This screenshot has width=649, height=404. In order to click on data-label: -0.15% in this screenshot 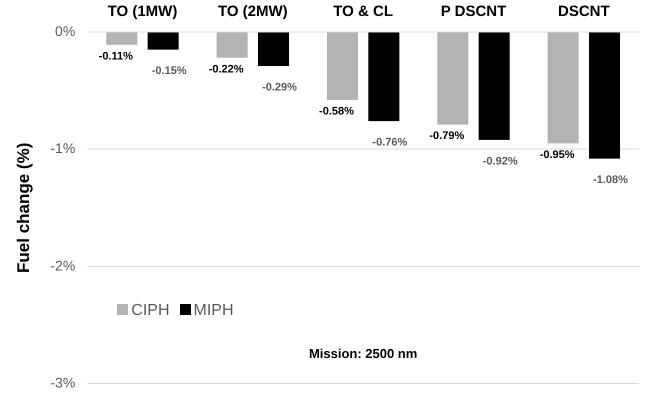, I will do `click(169, 71)`.